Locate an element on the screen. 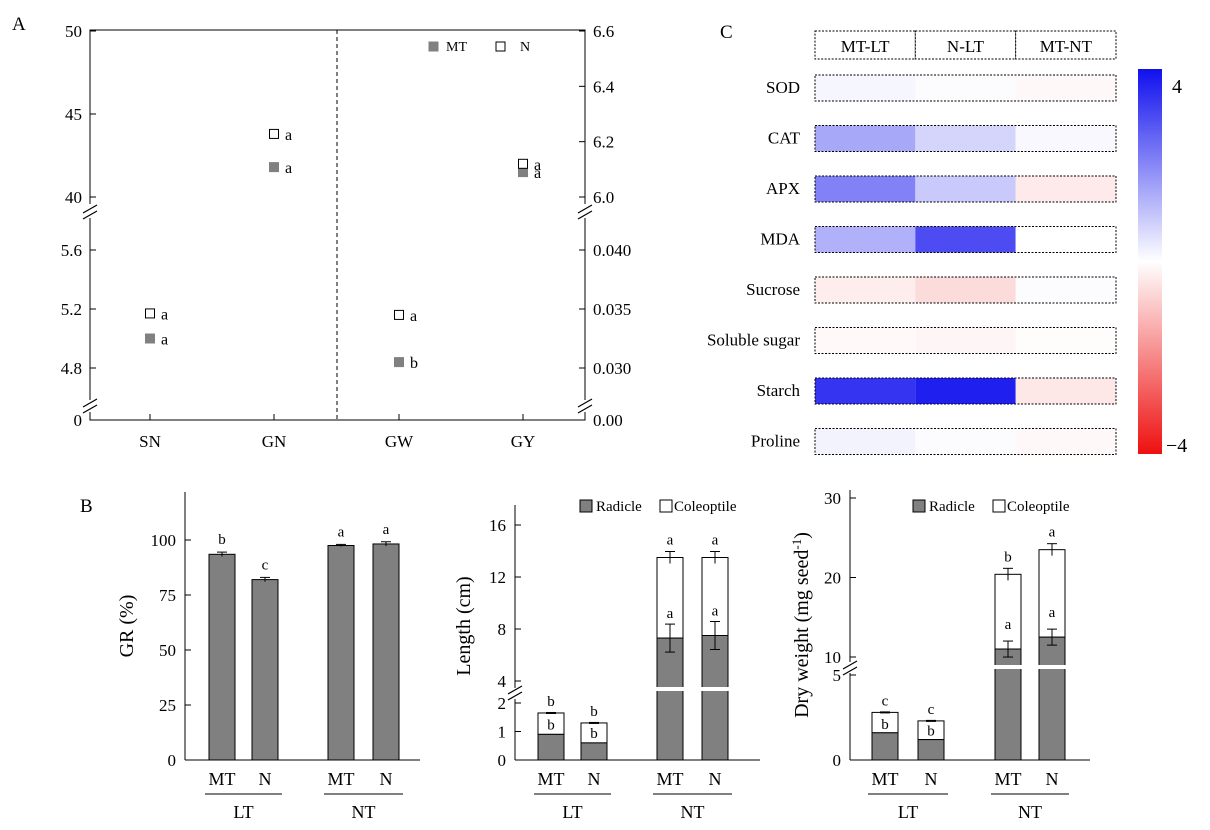  panel-label-c: C is located at coordinates (726, 32).